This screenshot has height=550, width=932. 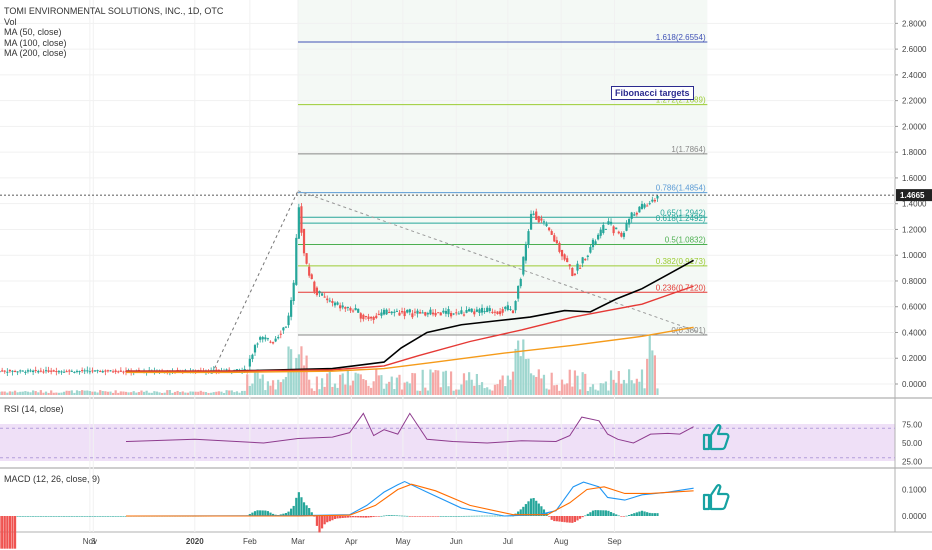 I want to click on fib-level-label: 0.618(1.2492), so click(x=681, y=218).